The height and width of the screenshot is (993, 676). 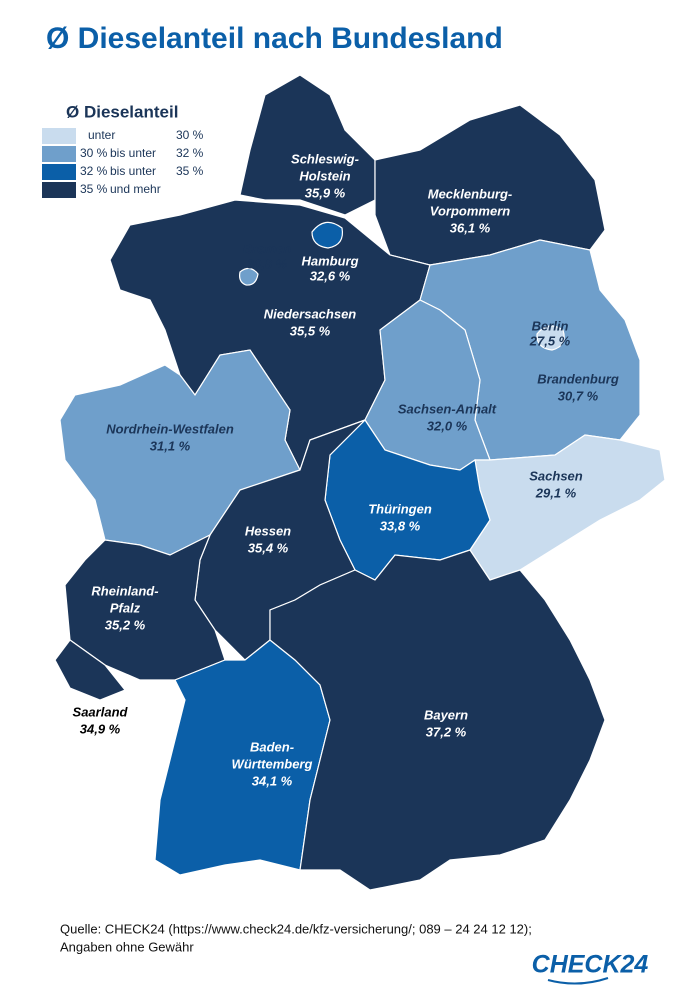 What do you see at coordinates (324, 175) in the screenshot?
I see `state-name: Holstein` at bounding box center [324, 175].